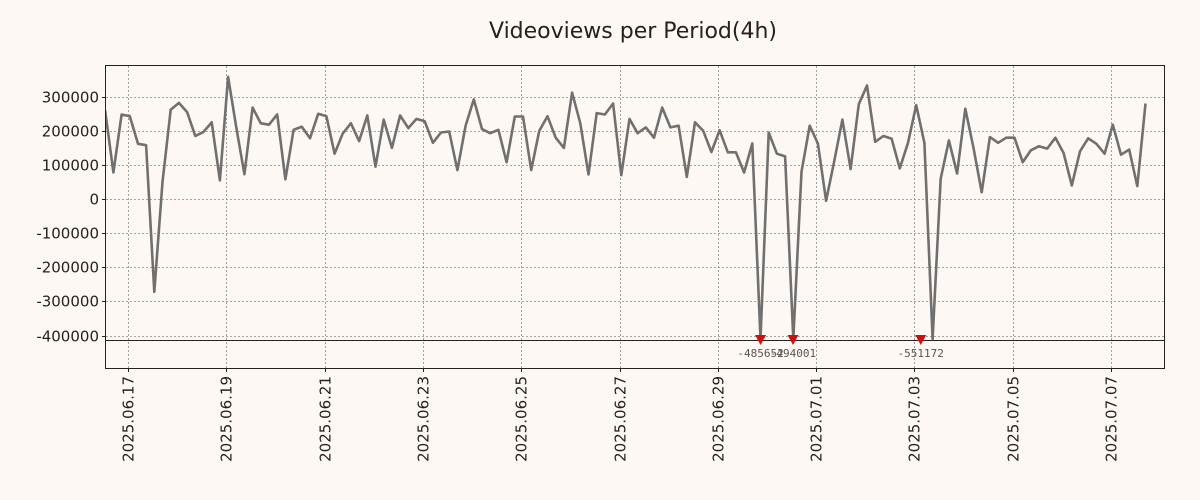 The height and width of the screenshot is (500, 1200). What do you see at coordinates (915, 419) in the screenshot?
I see `x-tick-label: 2025.07.03` at bounding box center [915, 419].